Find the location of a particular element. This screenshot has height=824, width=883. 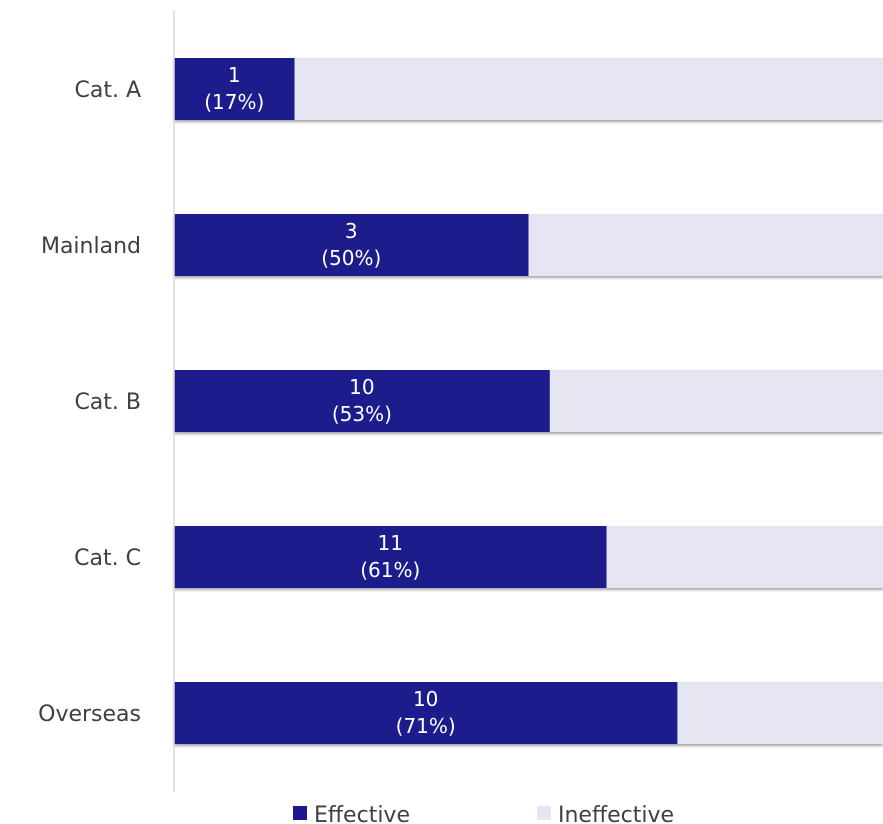

data-label-count-mainland: 3 is located at coordinates (351, 231).